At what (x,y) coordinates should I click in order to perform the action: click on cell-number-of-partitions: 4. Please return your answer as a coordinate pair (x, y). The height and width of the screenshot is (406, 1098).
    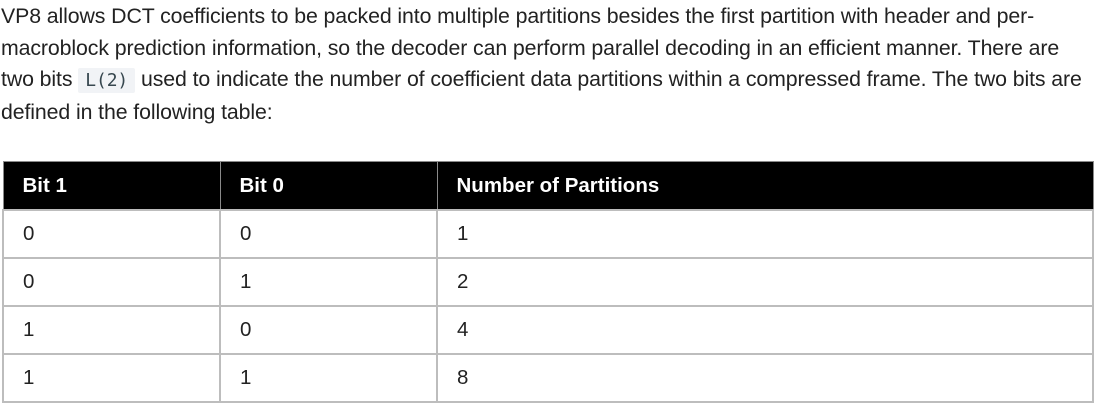
    Looking at the image, I should click on (765, 330).